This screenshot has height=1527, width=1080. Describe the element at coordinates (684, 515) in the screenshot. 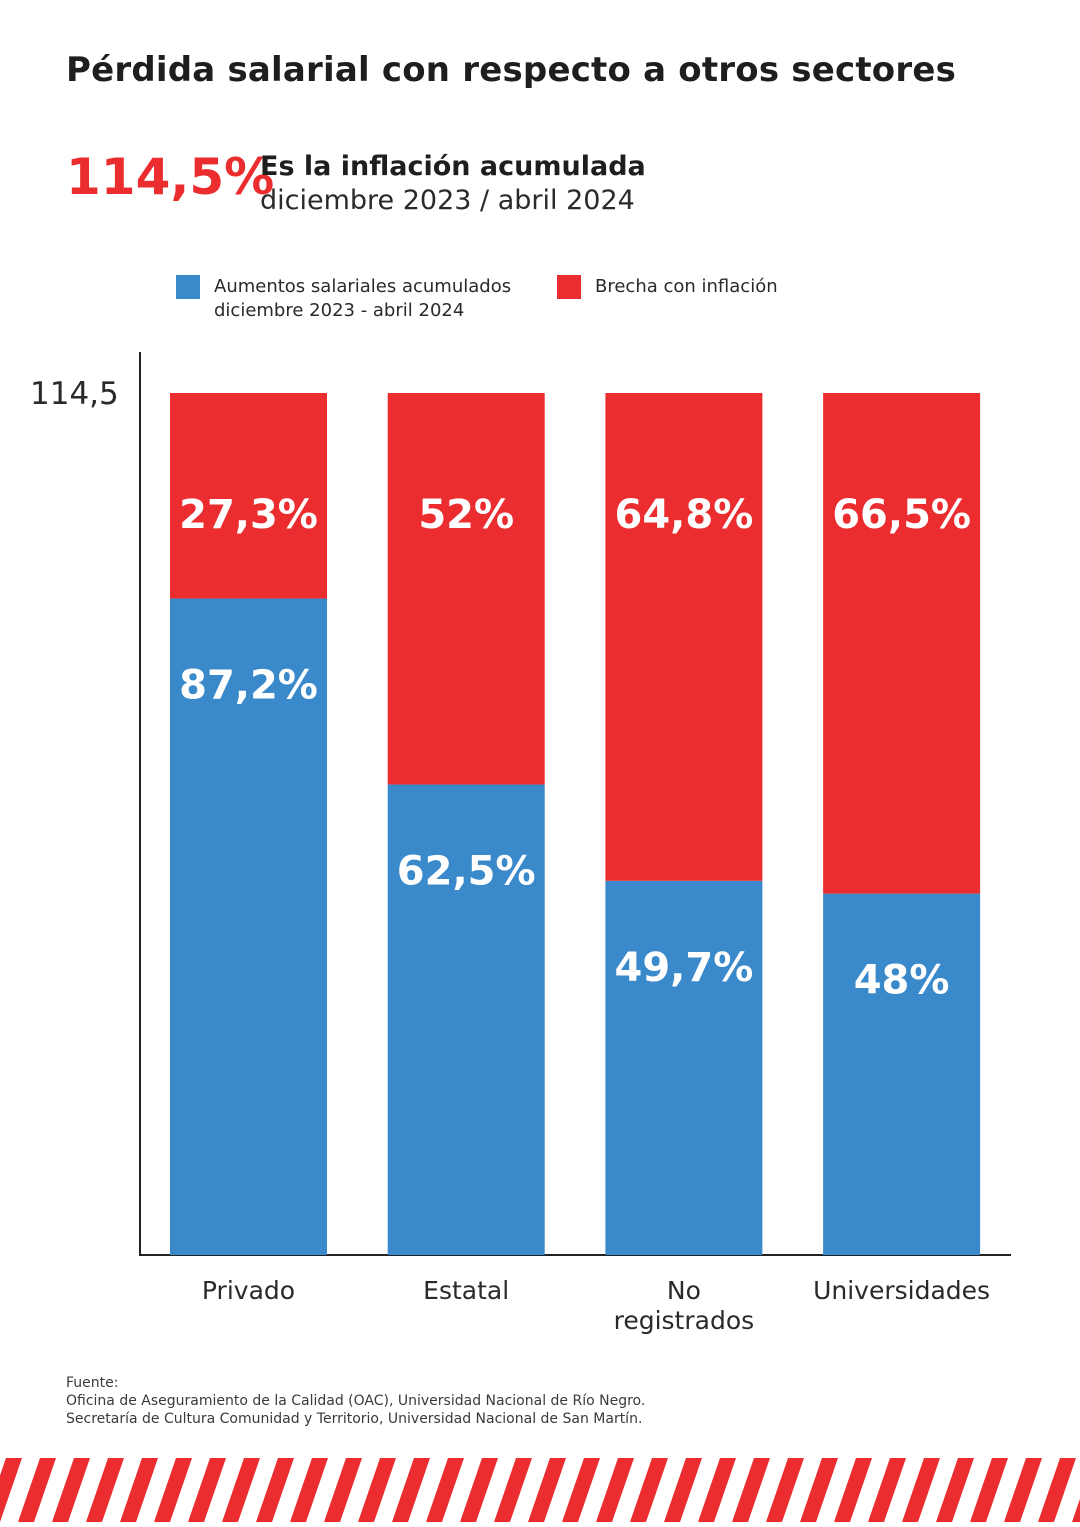

I see `bar-value-label-gap-2: 64,8%` at that location.